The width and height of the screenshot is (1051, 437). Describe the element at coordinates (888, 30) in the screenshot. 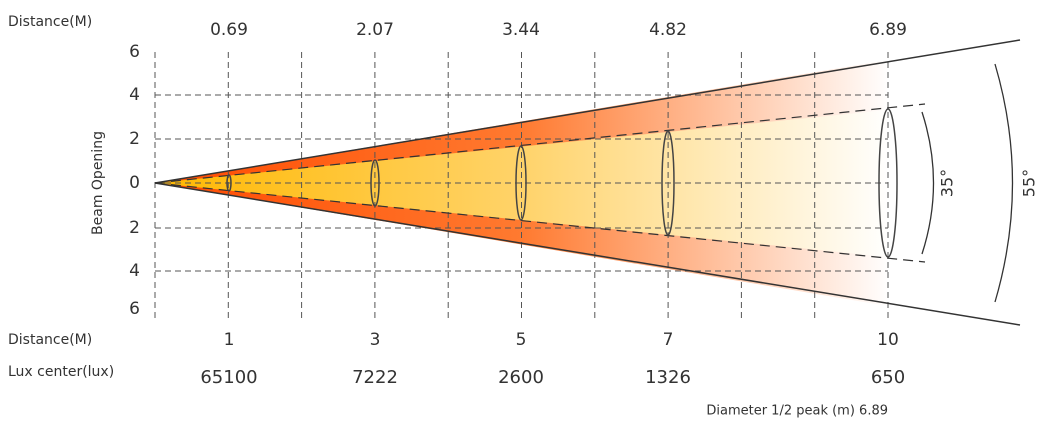

I see `diameter: 6.89` at that location.